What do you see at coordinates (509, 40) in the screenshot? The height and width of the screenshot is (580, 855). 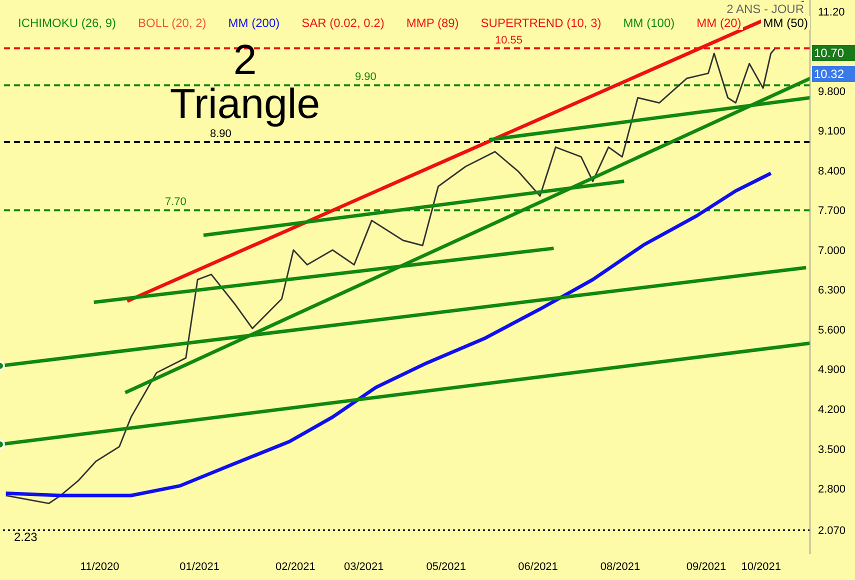 I see `ref-line-label: 10.55` at bounding box center [509, 40].